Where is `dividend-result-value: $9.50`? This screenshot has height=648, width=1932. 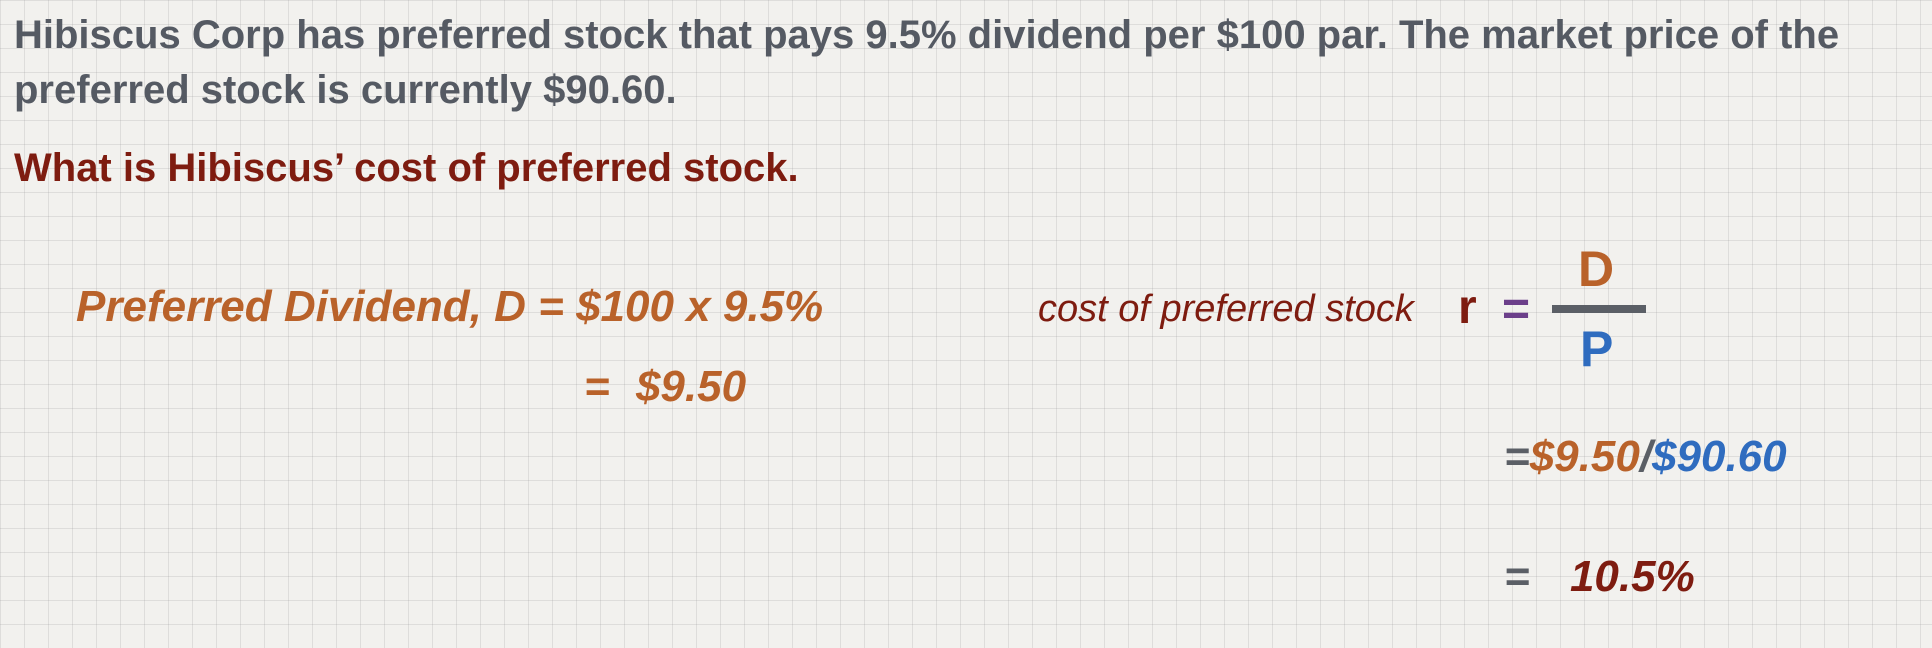
dividend-result-value: $9.50 is located at coordinates (691, 386).